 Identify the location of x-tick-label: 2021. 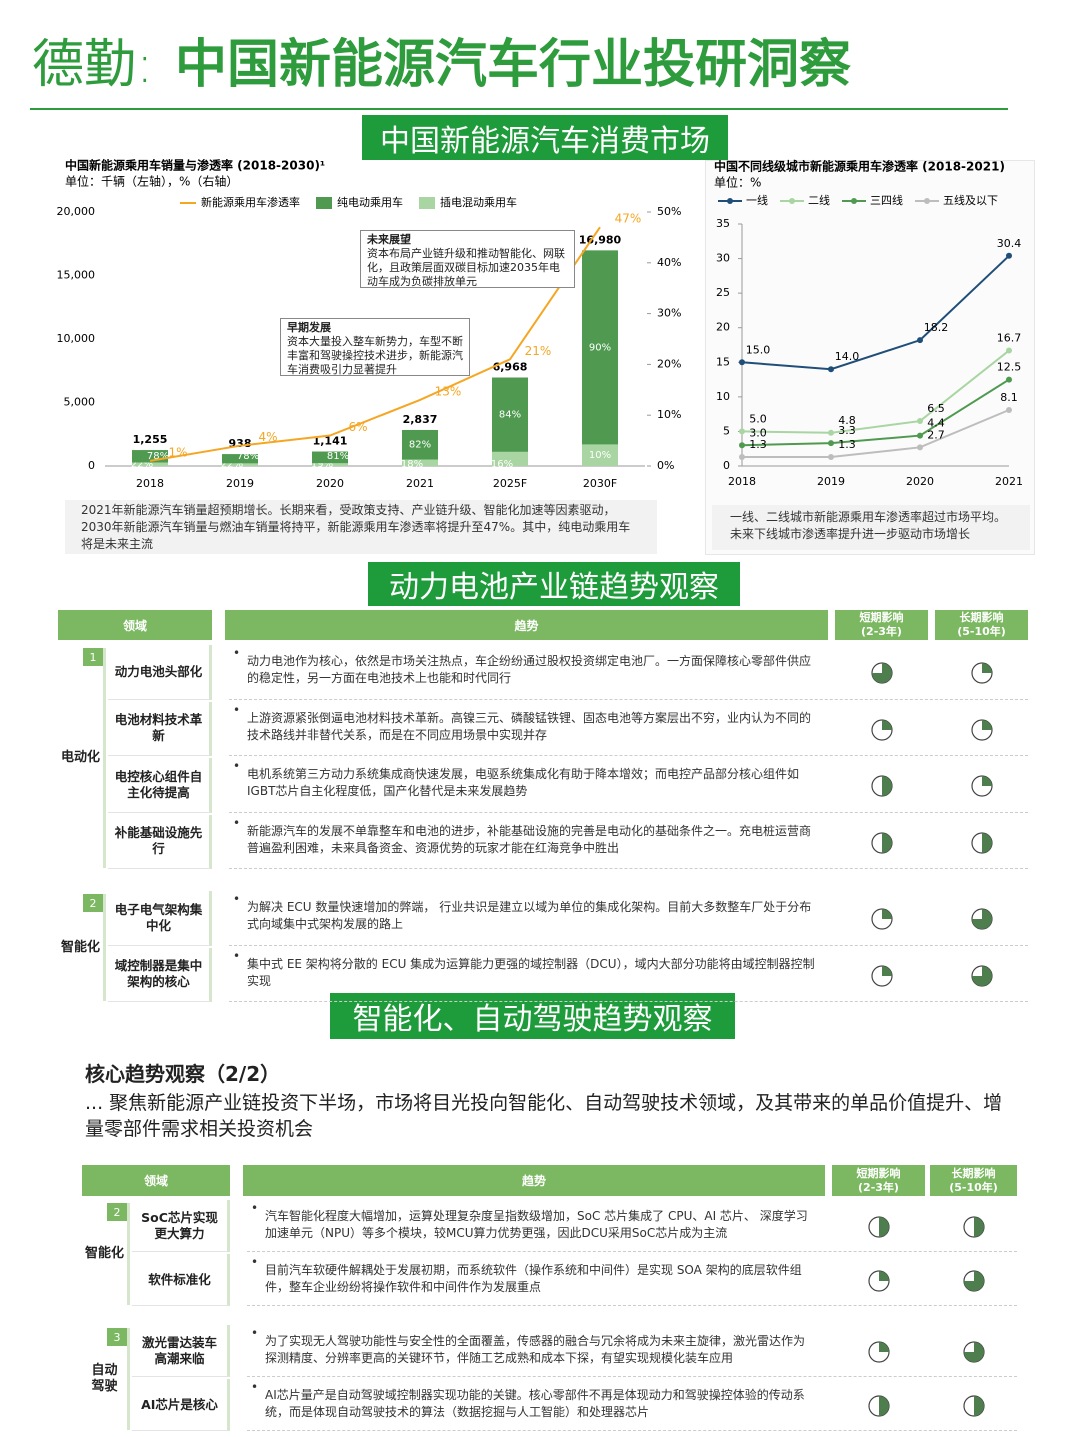
(420, 483).